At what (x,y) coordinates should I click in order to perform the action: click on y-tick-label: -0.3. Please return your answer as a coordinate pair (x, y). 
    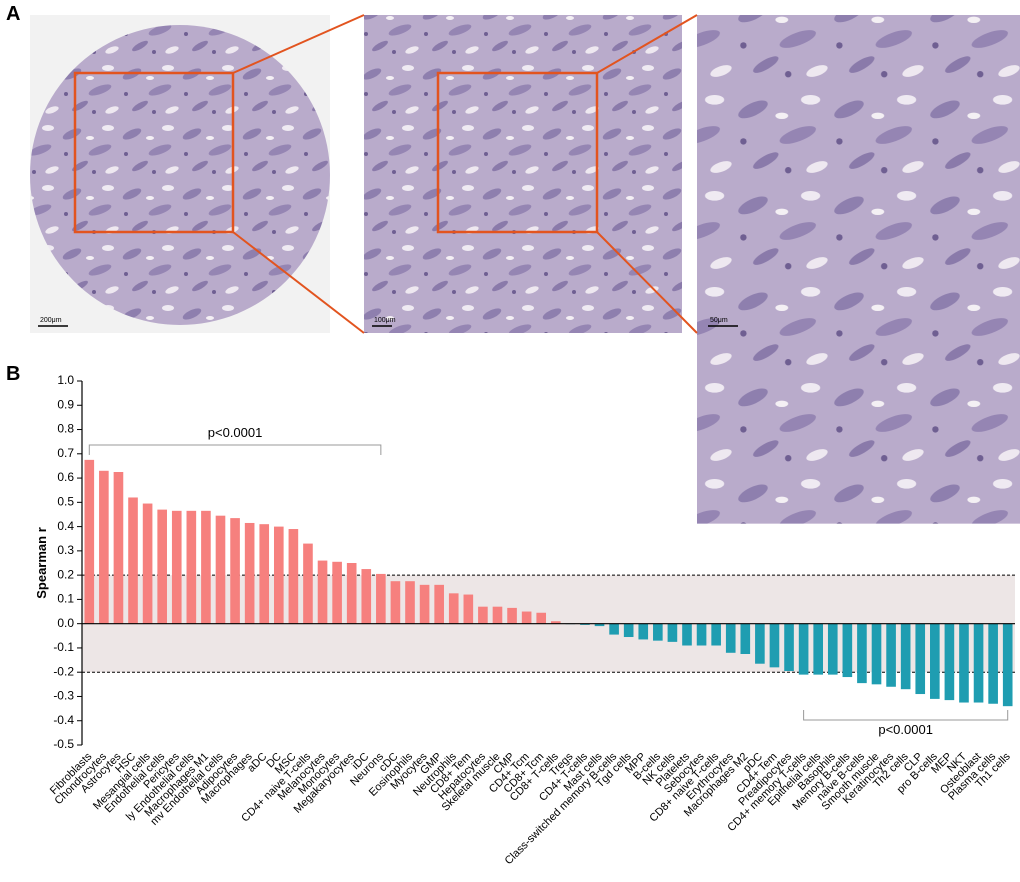
    Looking at the image, I should click on (63, 696).